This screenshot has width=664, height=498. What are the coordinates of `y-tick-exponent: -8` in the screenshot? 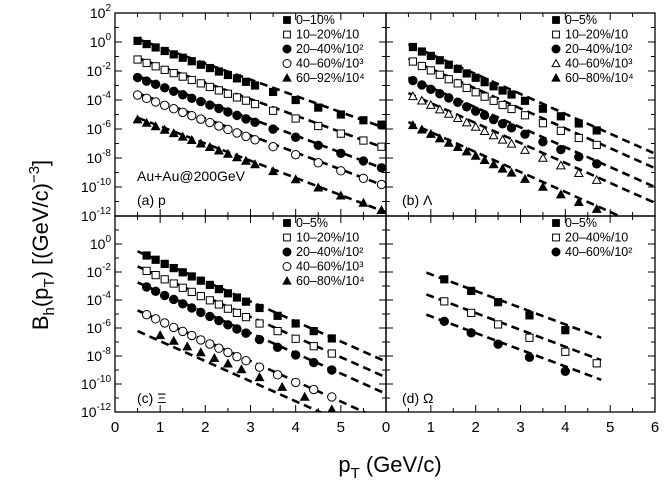 It's located at (106, 351).